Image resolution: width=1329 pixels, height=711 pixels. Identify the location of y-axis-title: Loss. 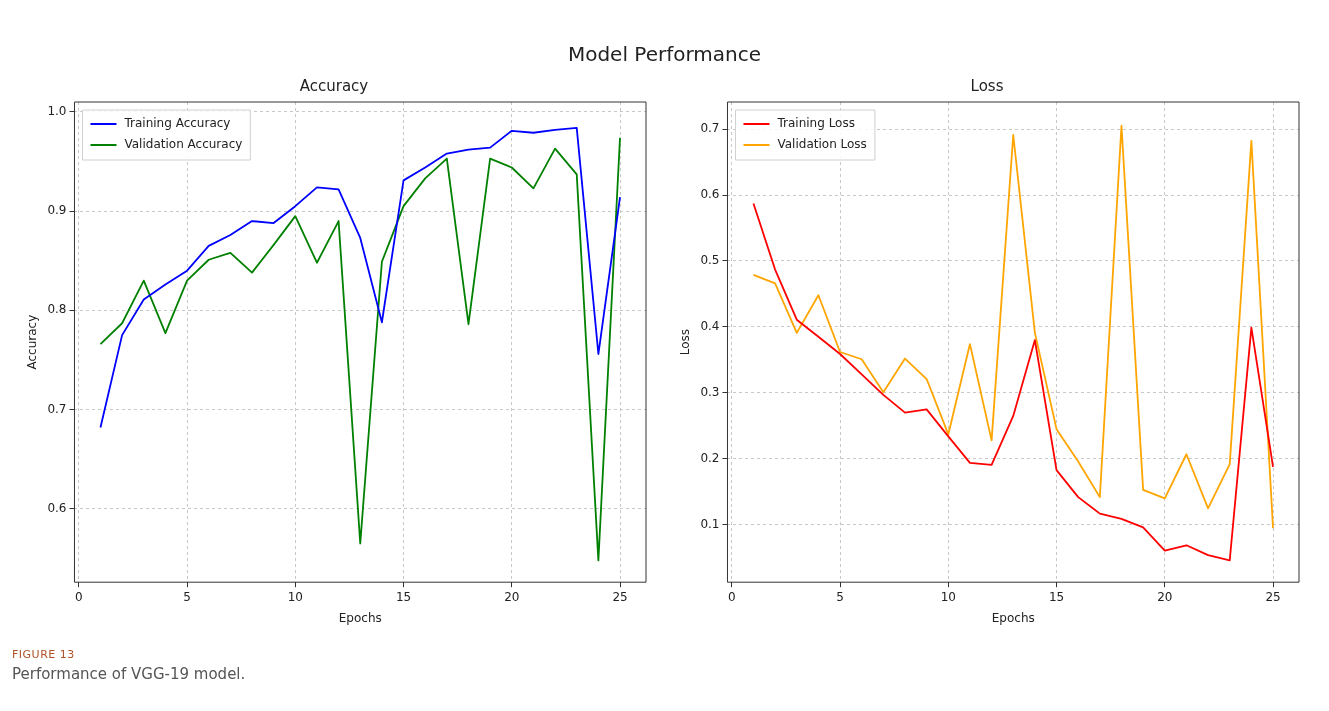
(685, 342).